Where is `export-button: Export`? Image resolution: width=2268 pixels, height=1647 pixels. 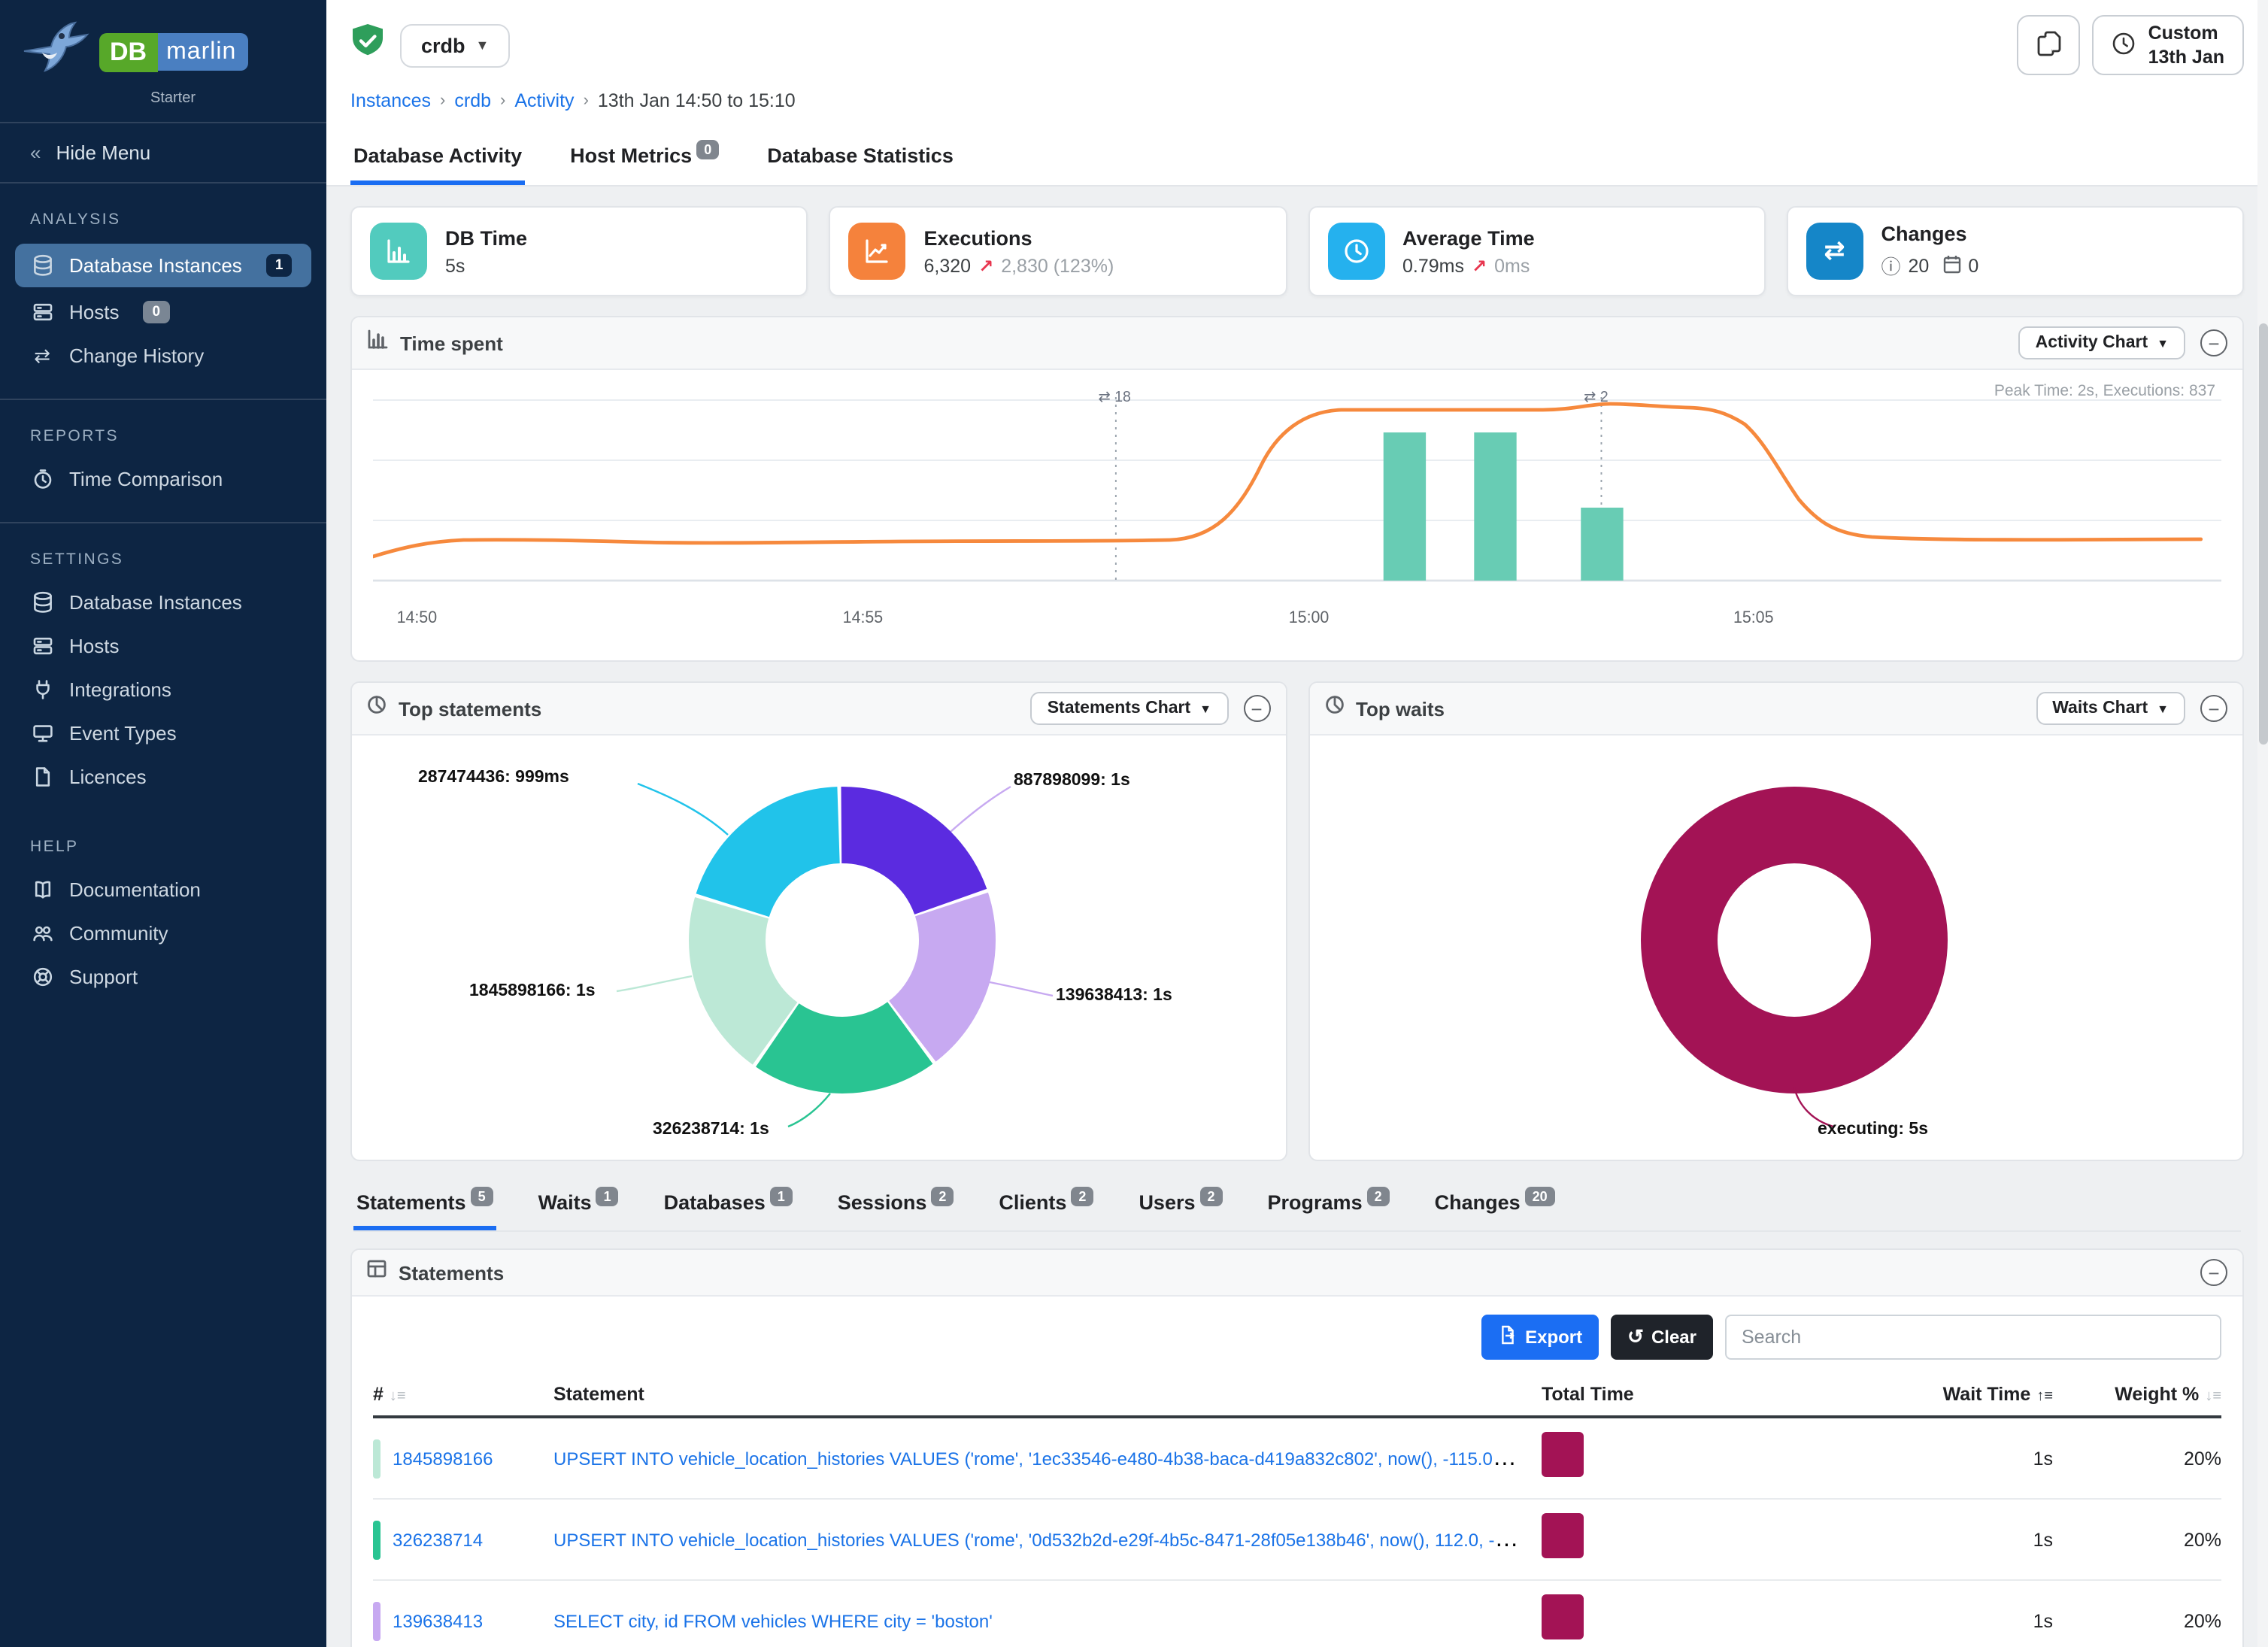
export-button: Export is located at coordinates (1540, 1337).